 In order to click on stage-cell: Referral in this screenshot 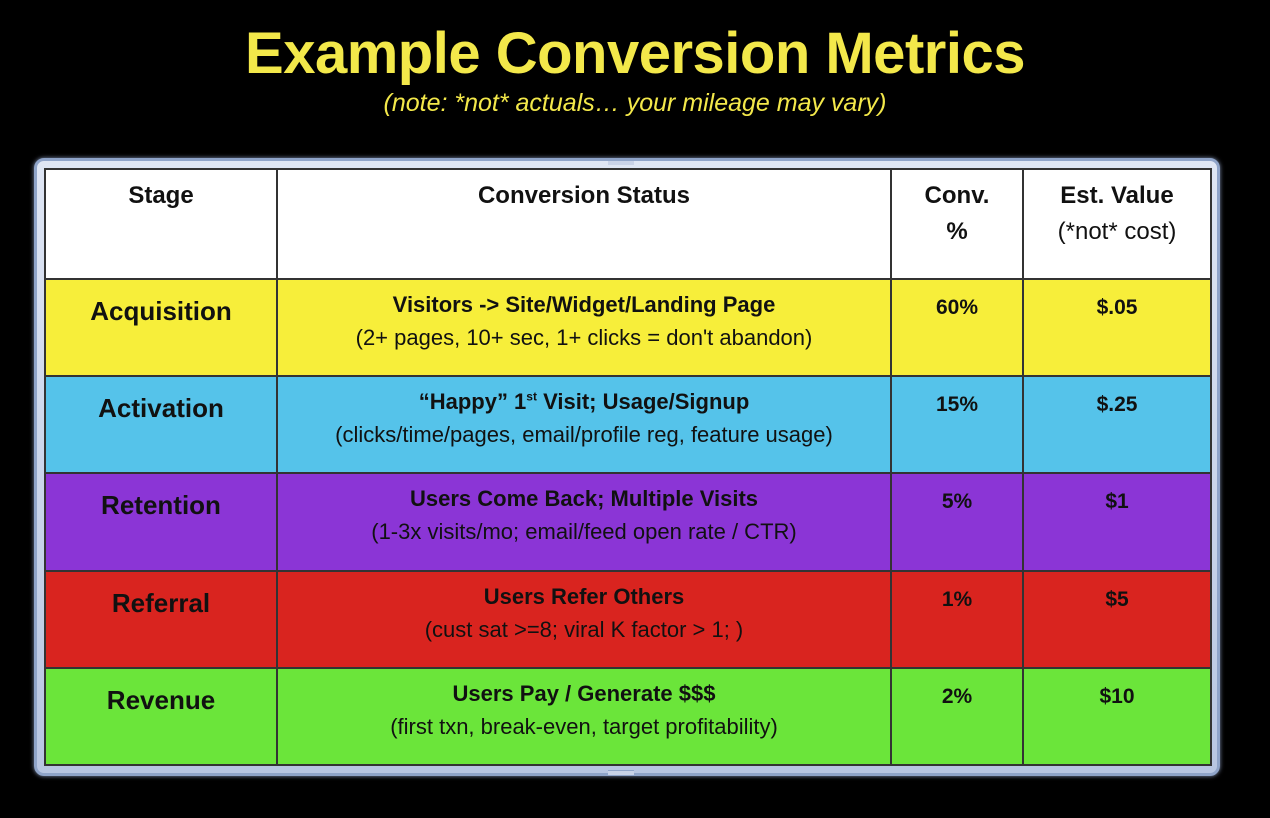, I will do `click(161, 619)`.